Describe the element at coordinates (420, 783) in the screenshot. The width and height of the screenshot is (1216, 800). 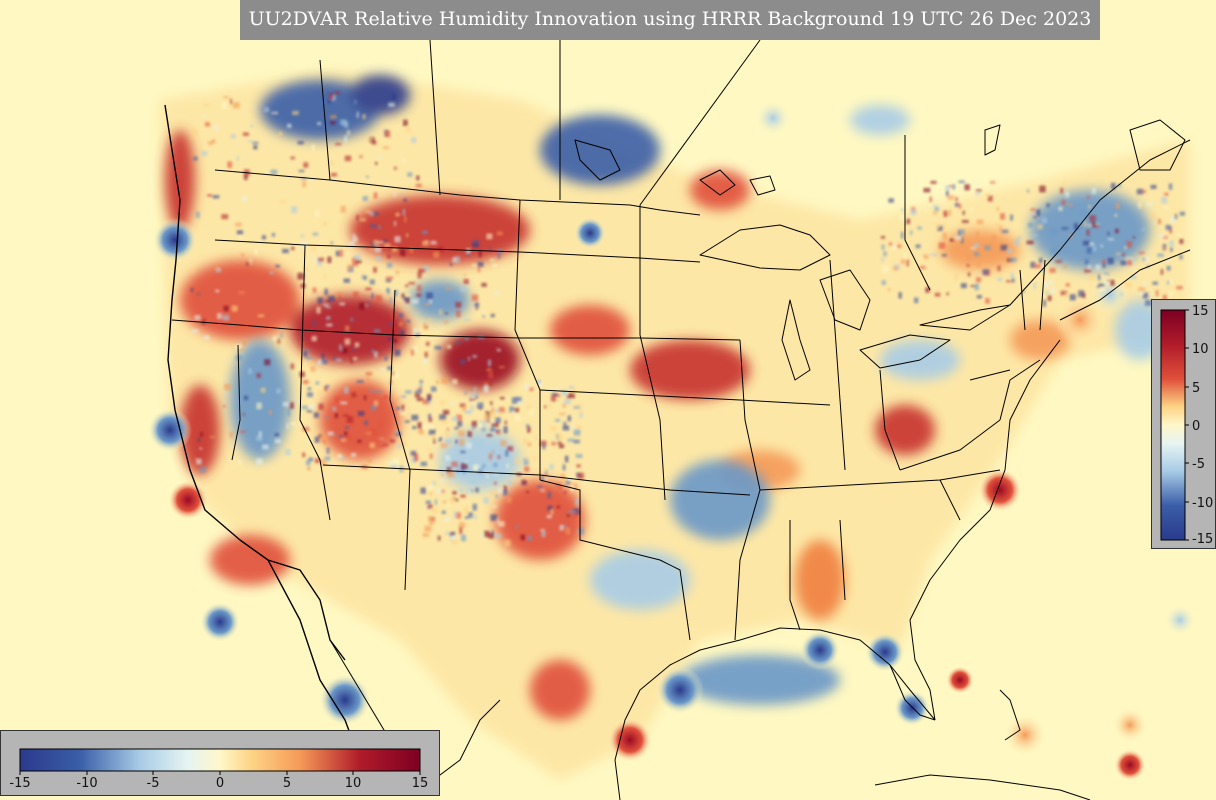
I see `colorbar-bottom-tick-label: 15` at that location.